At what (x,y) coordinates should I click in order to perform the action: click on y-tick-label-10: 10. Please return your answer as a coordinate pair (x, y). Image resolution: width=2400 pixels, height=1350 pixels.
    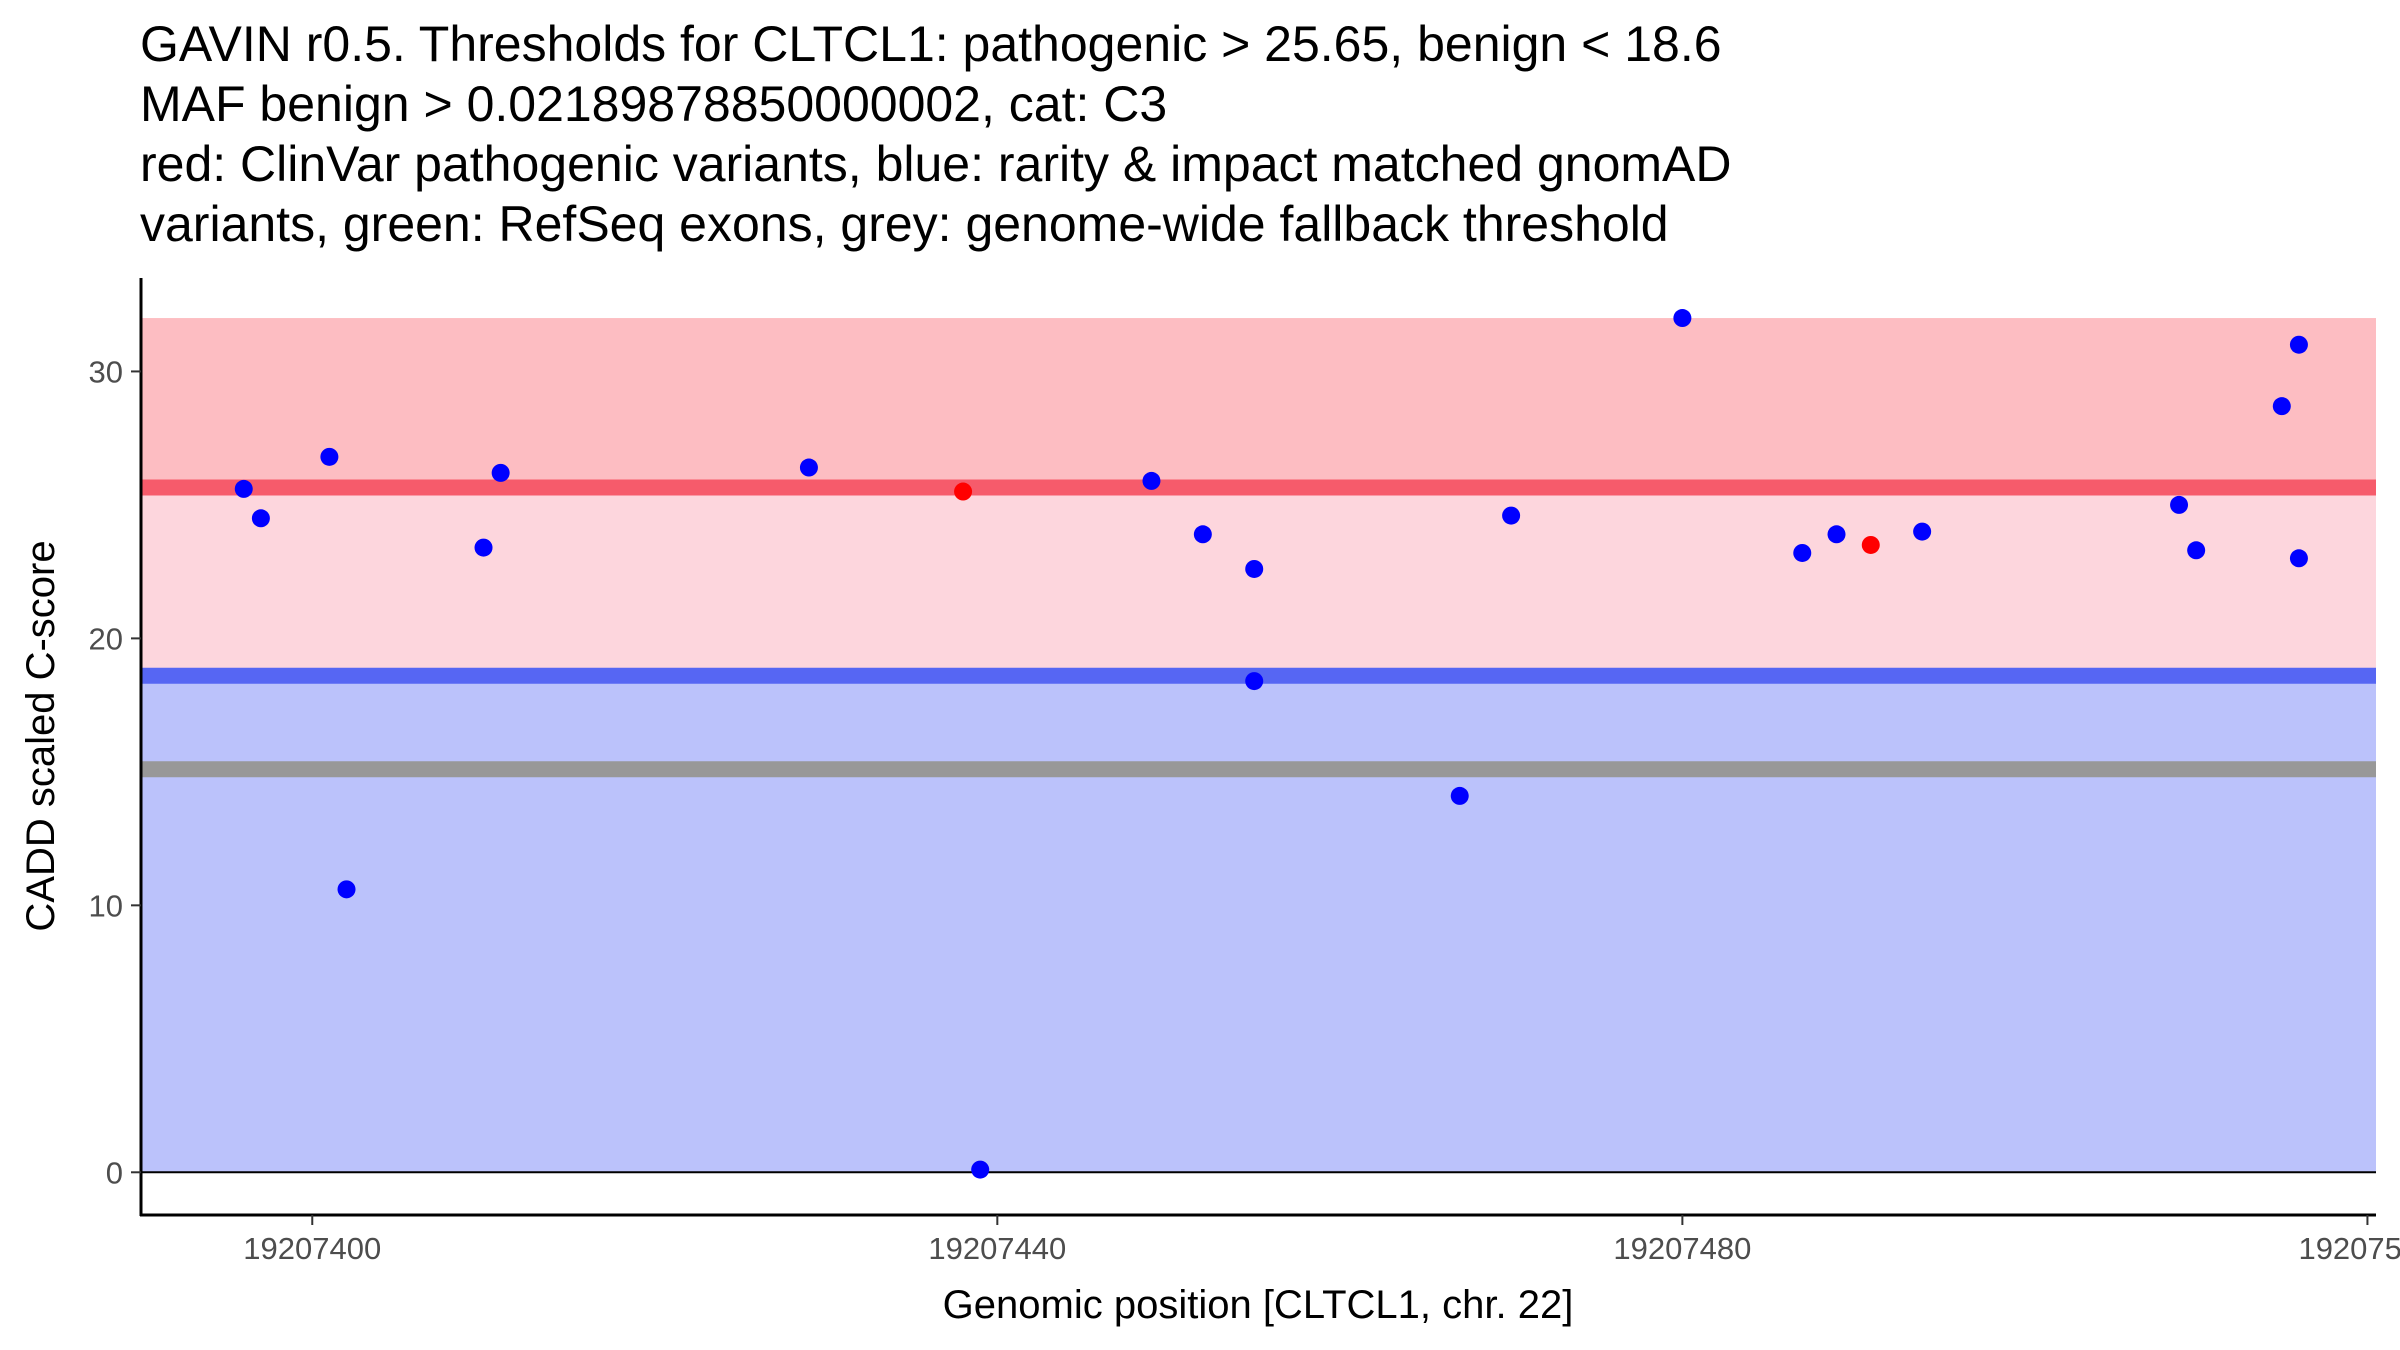
    Looking at the image, I should click on (106, 905).